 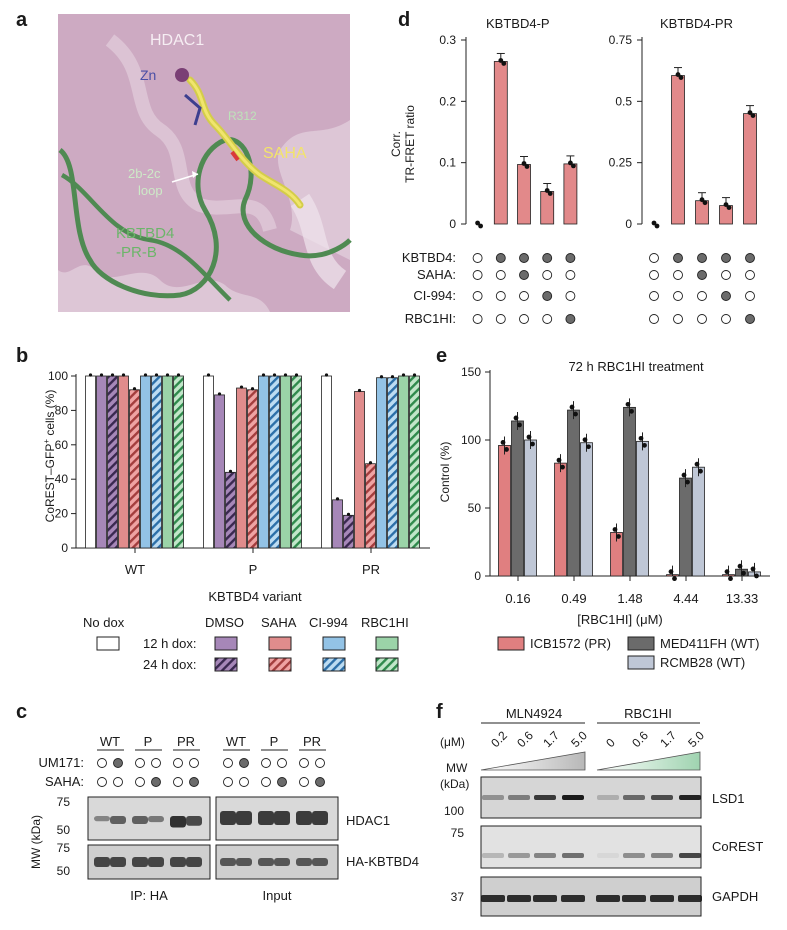 What do you see at coordinates (177, 40) in the screenshot?
I see `label-hdac1: HDAC1` at bounding box center [177, 40].